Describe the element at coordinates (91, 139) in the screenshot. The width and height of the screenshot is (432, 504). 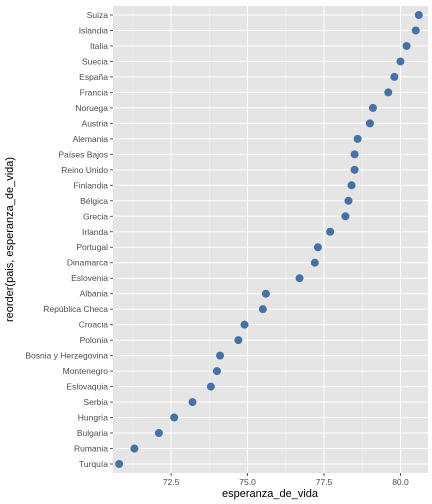
I see `y-tick-label: Alemania` at that location.